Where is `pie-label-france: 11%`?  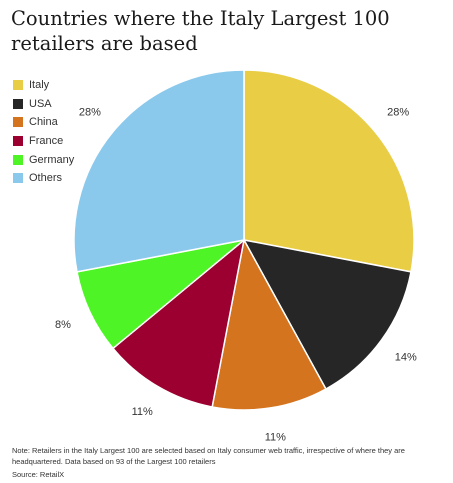
pie-label-france: 11% is located at coordinates (142, 412).